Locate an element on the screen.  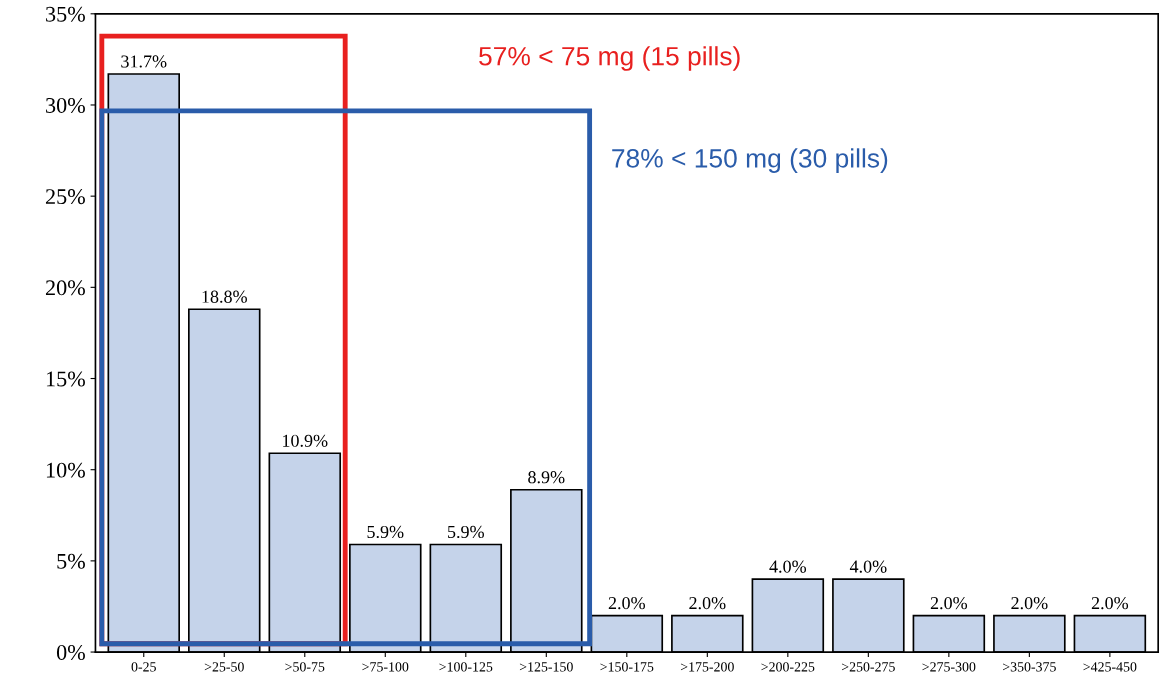
x-tick-label: >100-125 is located at coordinates (466, 667).